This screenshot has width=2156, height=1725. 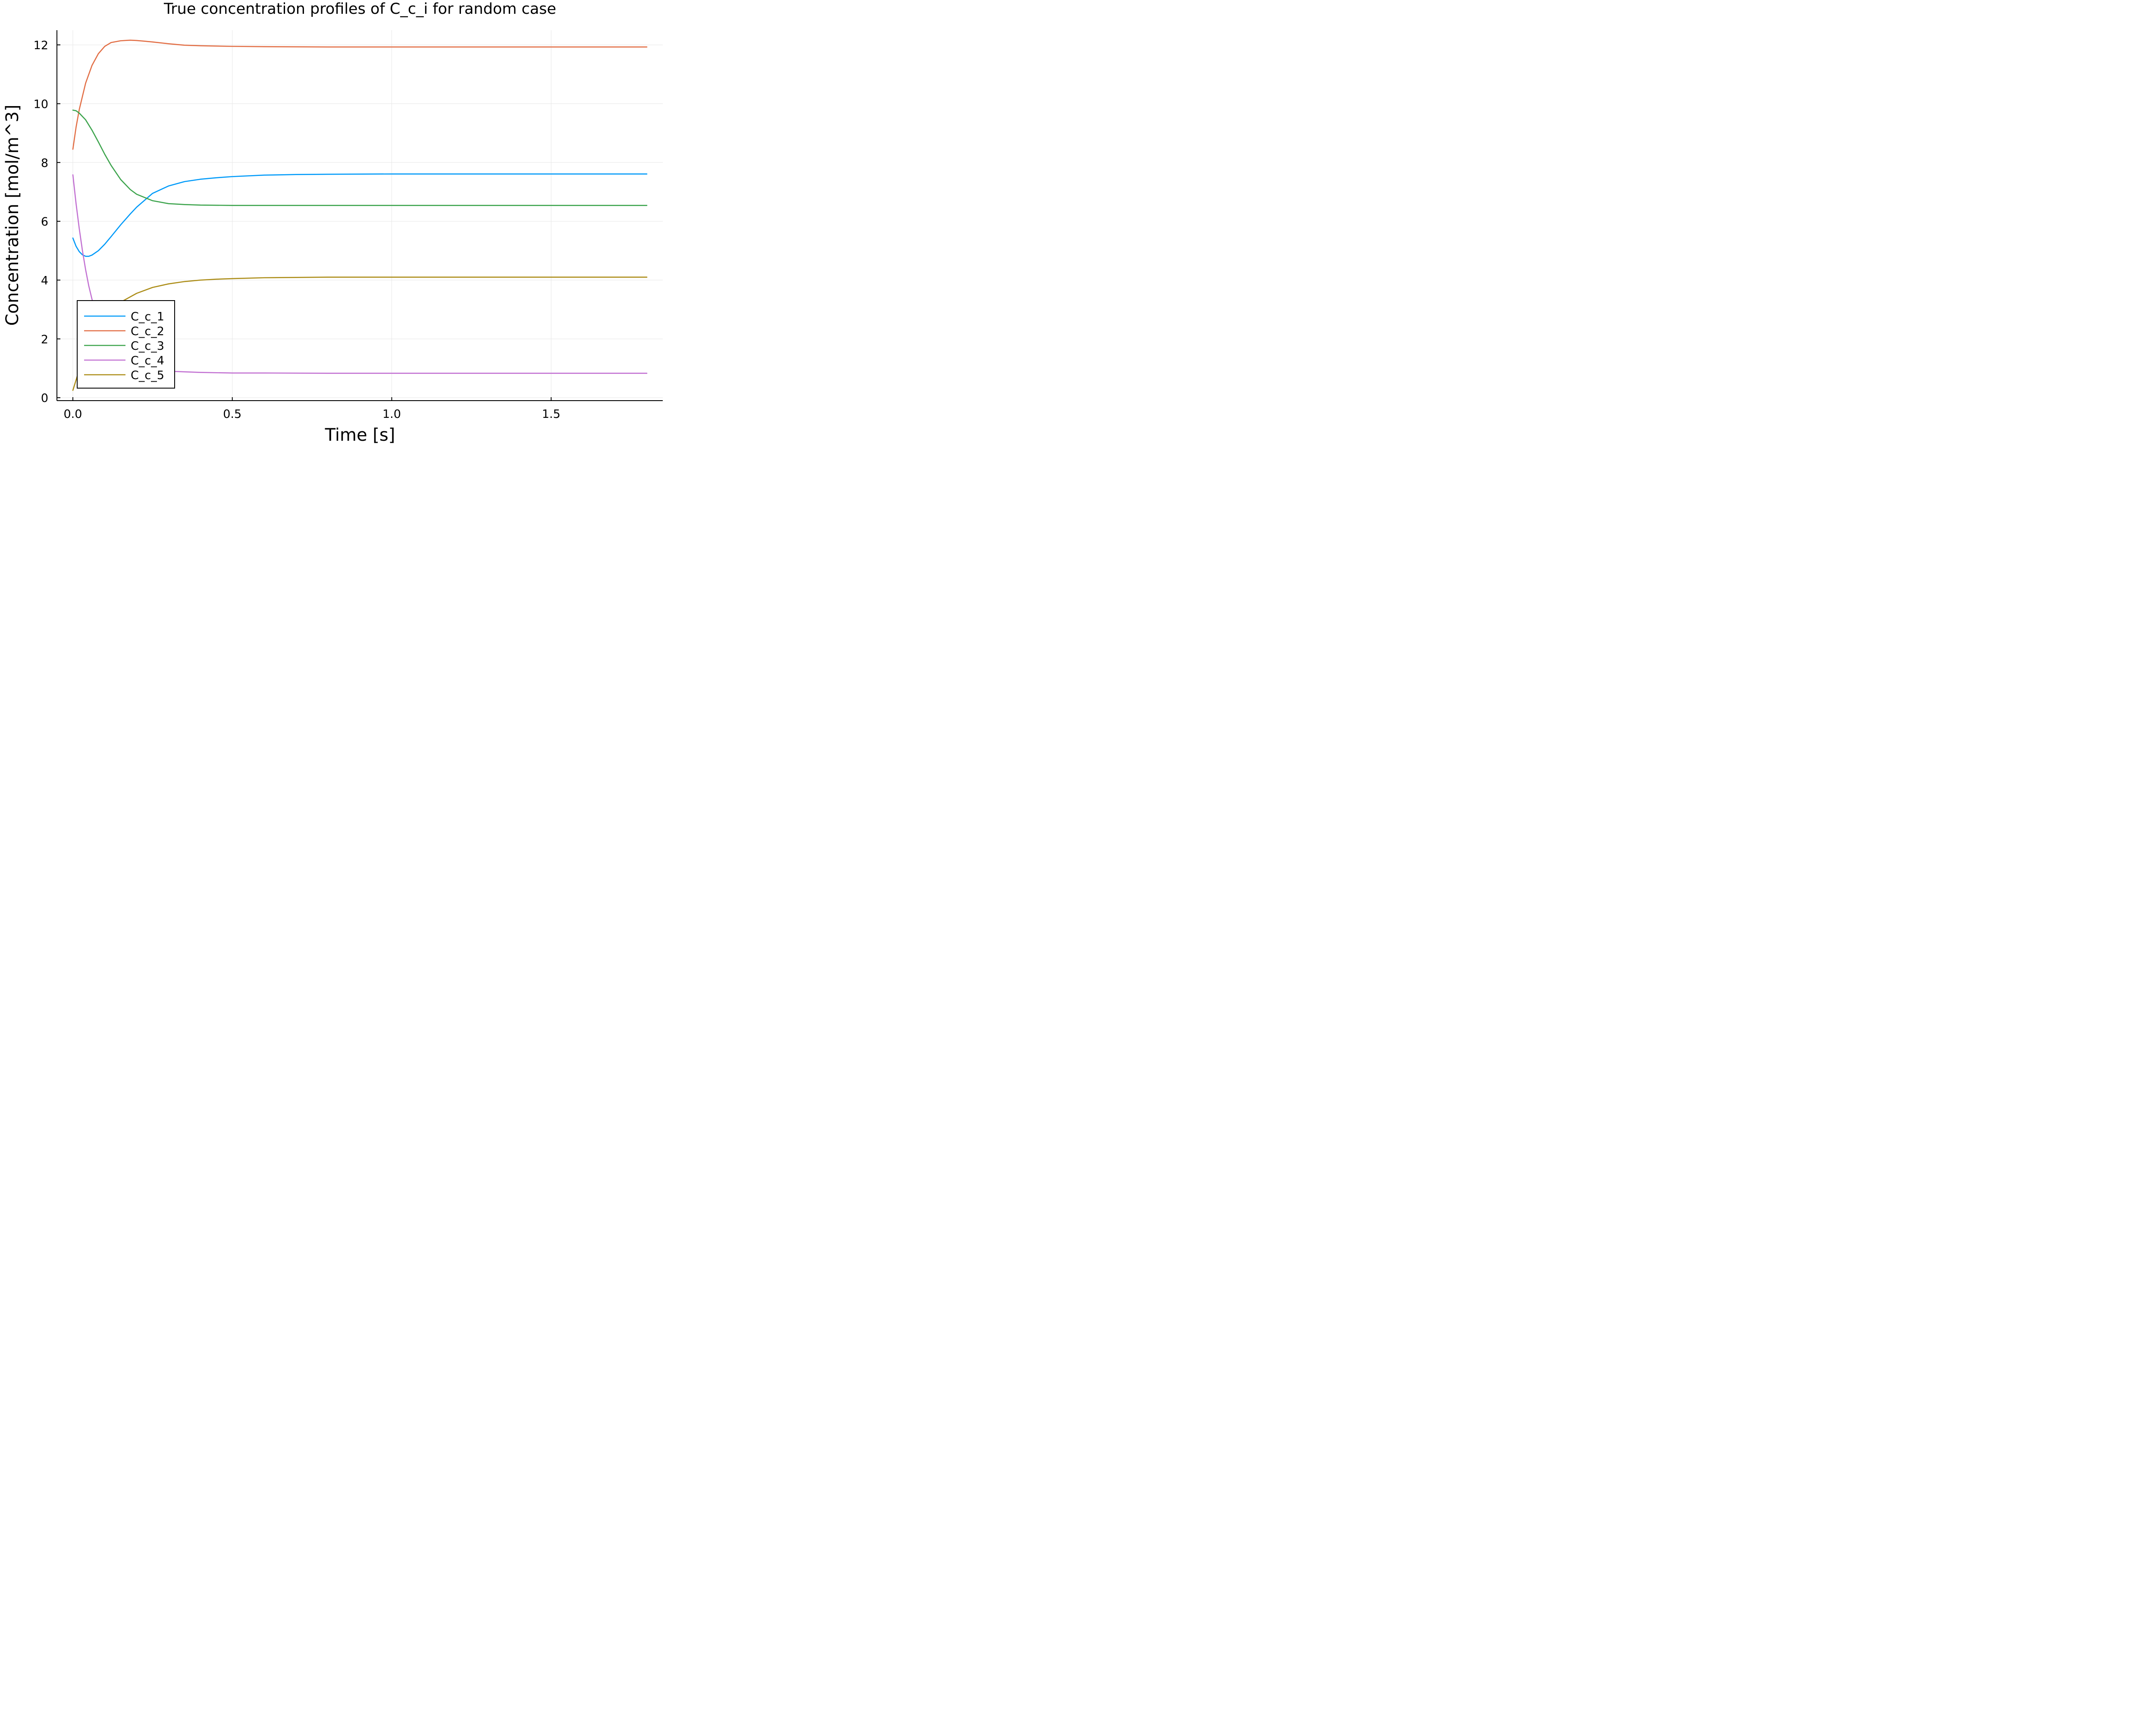 What do you see at coordinates (44, 280) in the screenshot?
I see `y-tick-label: 4` at bounding box center [44, 280].